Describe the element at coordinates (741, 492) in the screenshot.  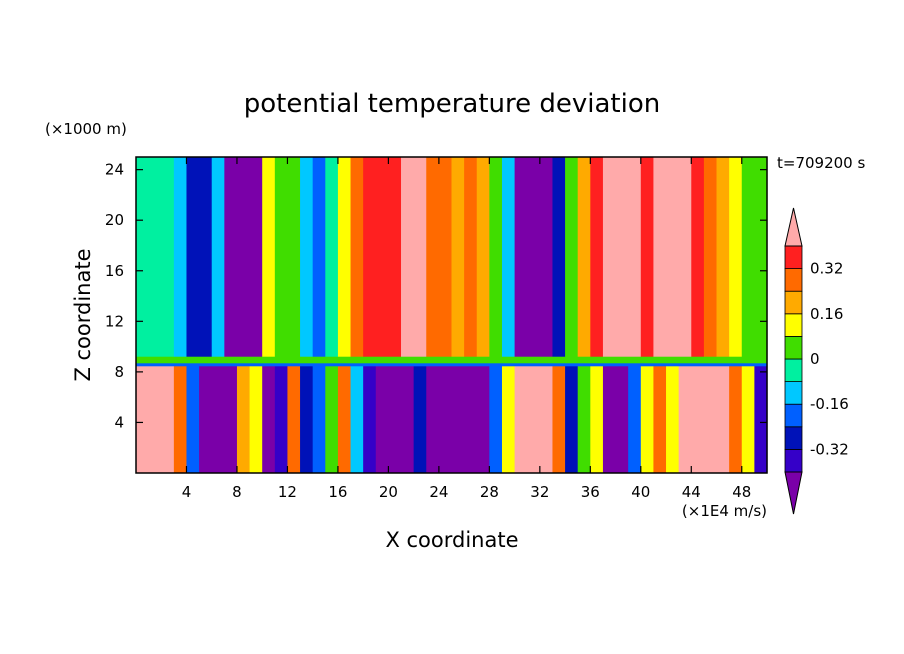
I see `x-tick-label-11: 48` at that location.